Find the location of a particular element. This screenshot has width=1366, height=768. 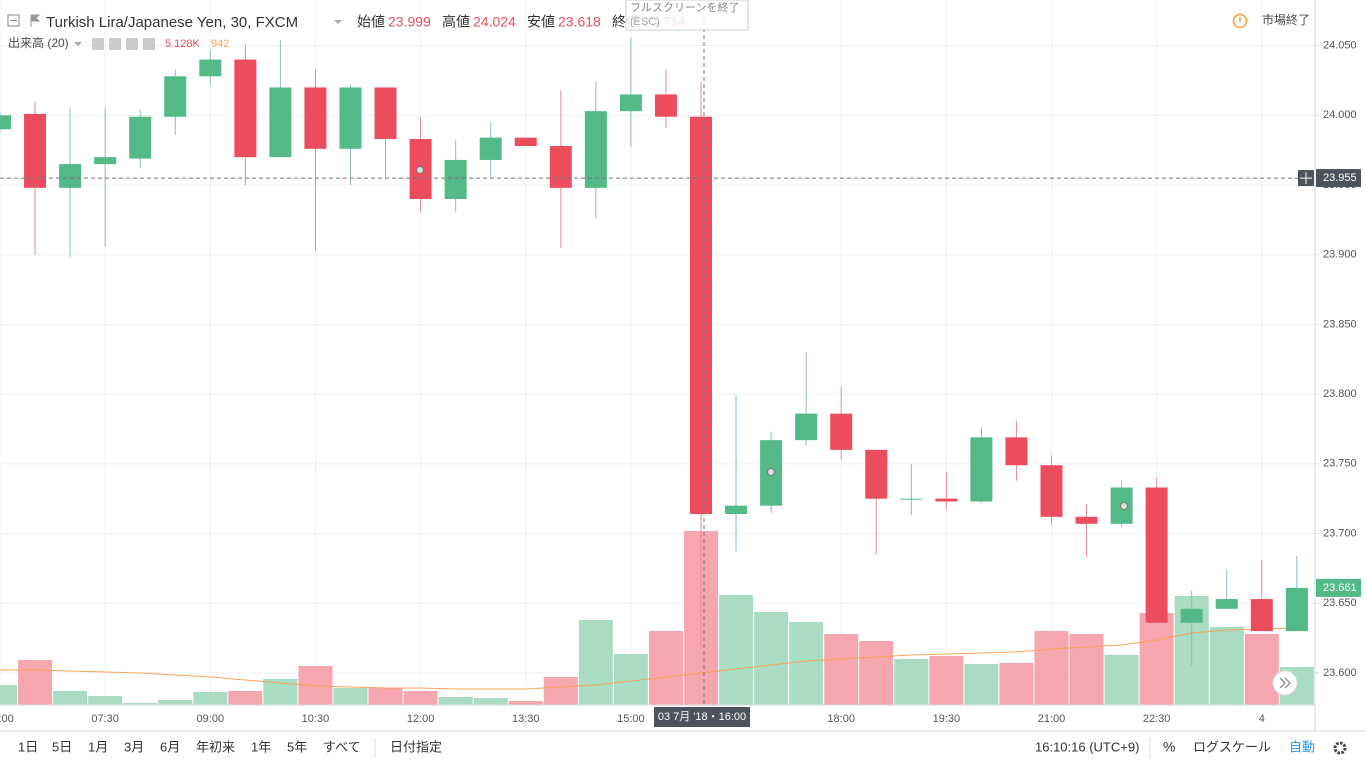

ohlc-label: 安値 is located at coordinates (541, 22).